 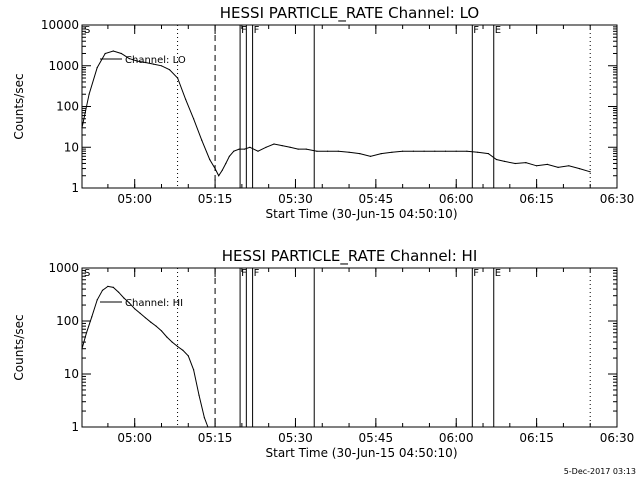 What do you see at coordinates (350, 256) in the screenshot?
I see `chart-title: HESSI PARTICLE_RATE Channel: HI` at bounding box center [350, 256].